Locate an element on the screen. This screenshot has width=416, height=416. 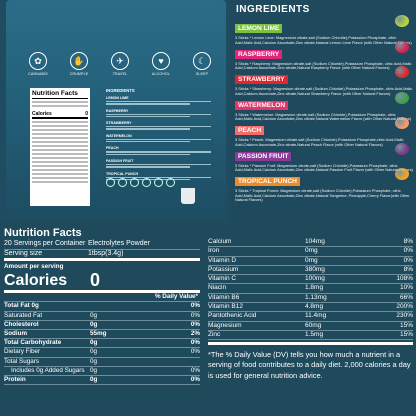
benefit-label: TRAVEL is located at coordinates (120, 74).